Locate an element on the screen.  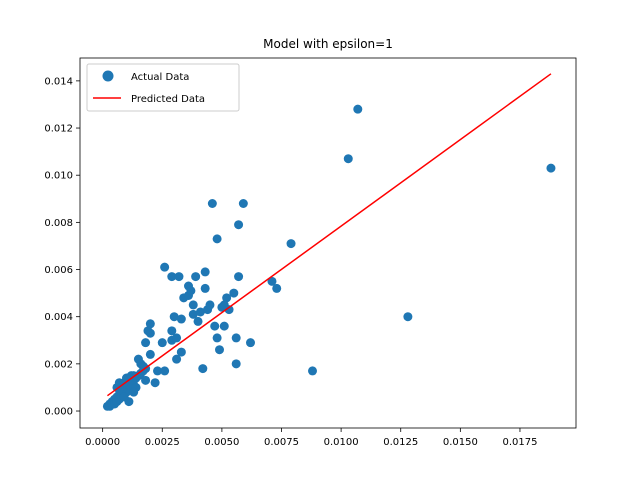
legend: Actual Data Predicted Data is located at coordinates (163, 87).